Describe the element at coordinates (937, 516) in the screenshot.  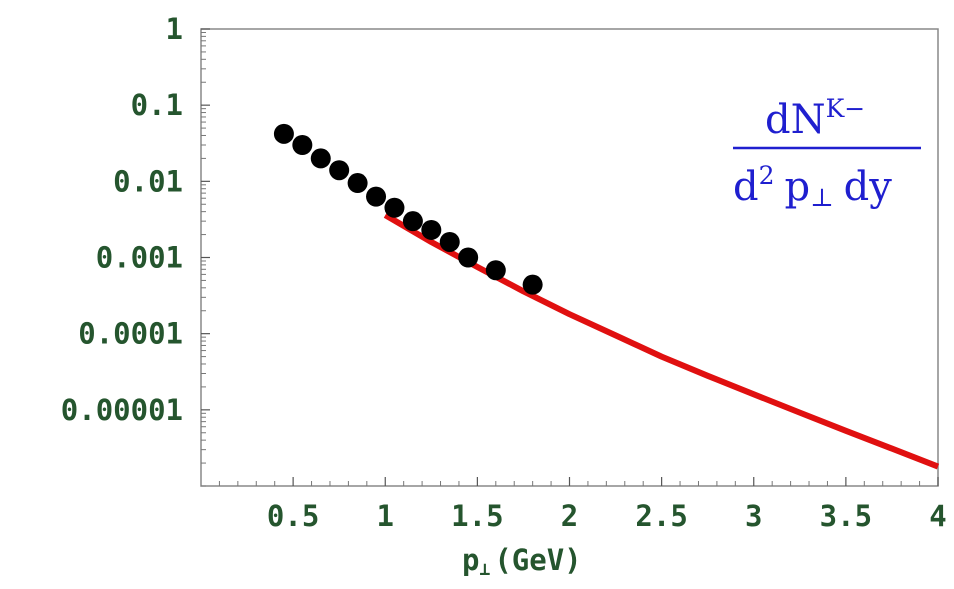
I see `x-tick-label: 4` at that location.